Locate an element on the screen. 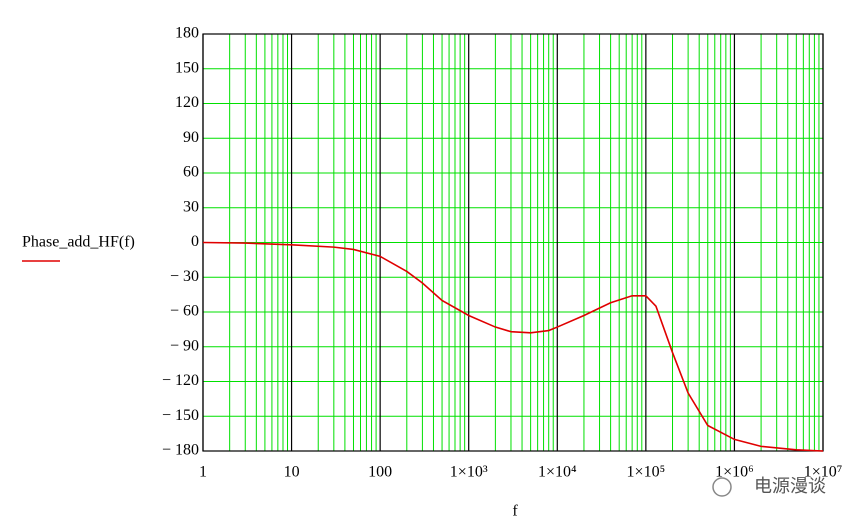  y-tick-label: 90 is located at coordinates (191, 137).